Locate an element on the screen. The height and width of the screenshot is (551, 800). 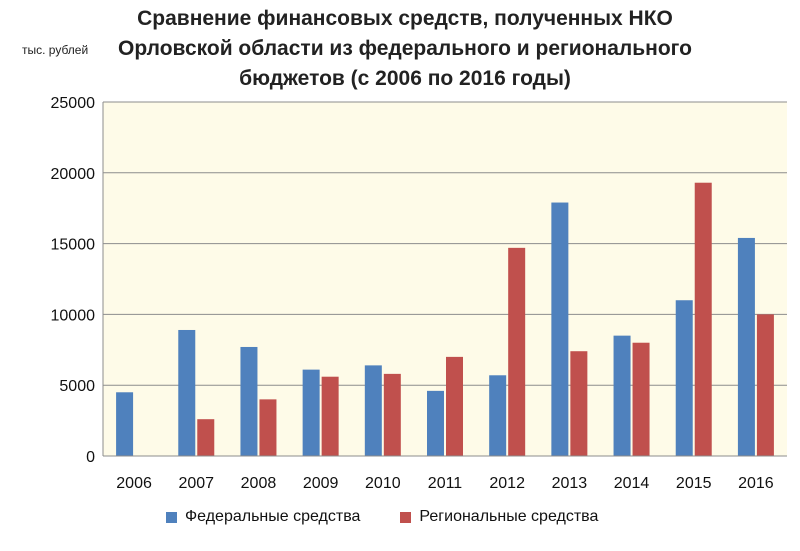
x-tick-label: 2011 is located at coordinates (445, 483).